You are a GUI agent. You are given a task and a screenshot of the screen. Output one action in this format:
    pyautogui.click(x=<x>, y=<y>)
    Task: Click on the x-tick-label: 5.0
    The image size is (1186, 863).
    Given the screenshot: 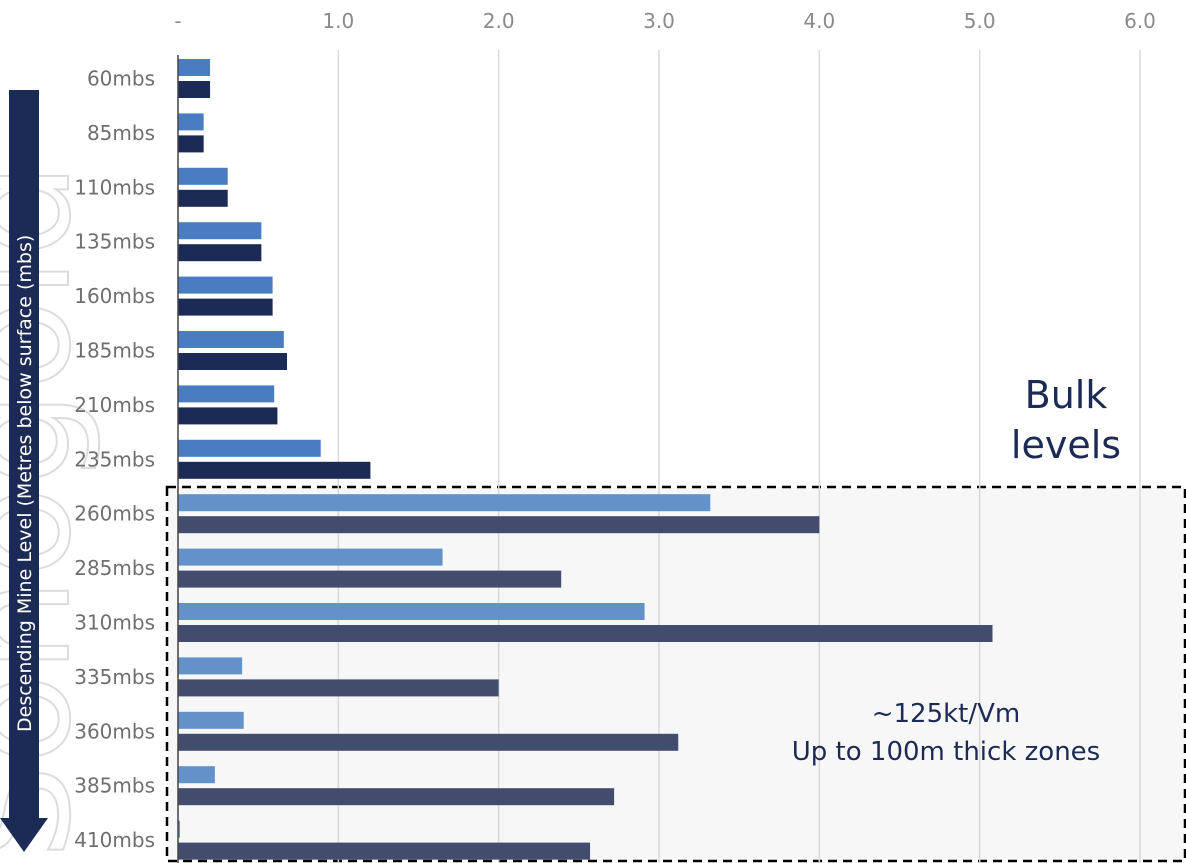 What is the action you would take?
    pyautogui.click(x=980, y=21)
    